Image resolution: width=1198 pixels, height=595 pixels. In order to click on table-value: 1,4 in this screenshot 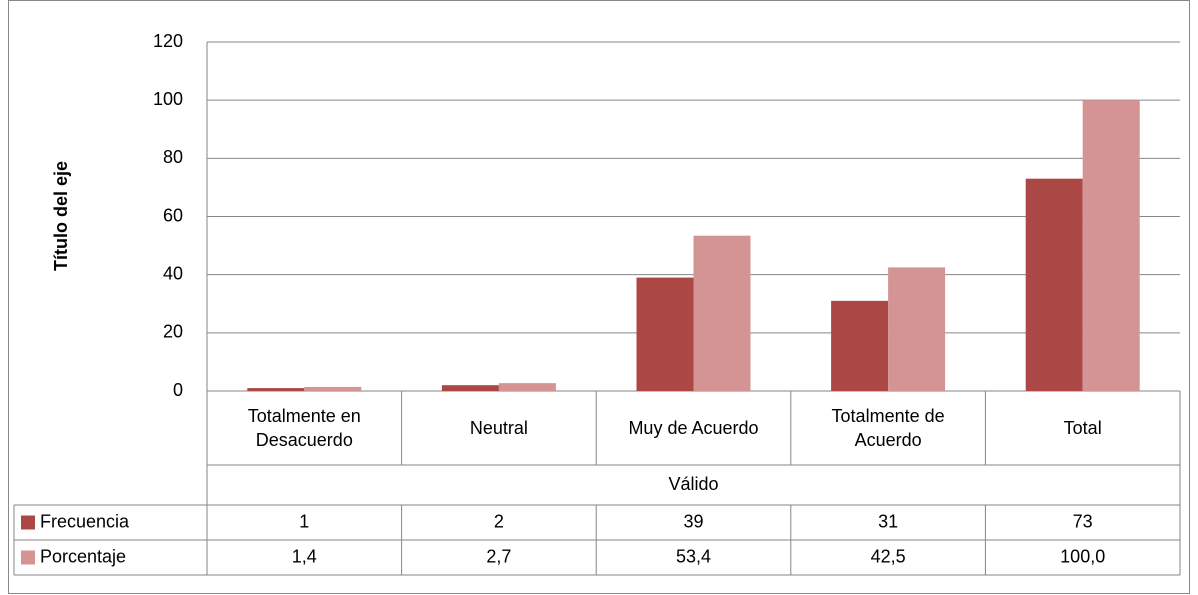, I will do `click(304, 556)`.